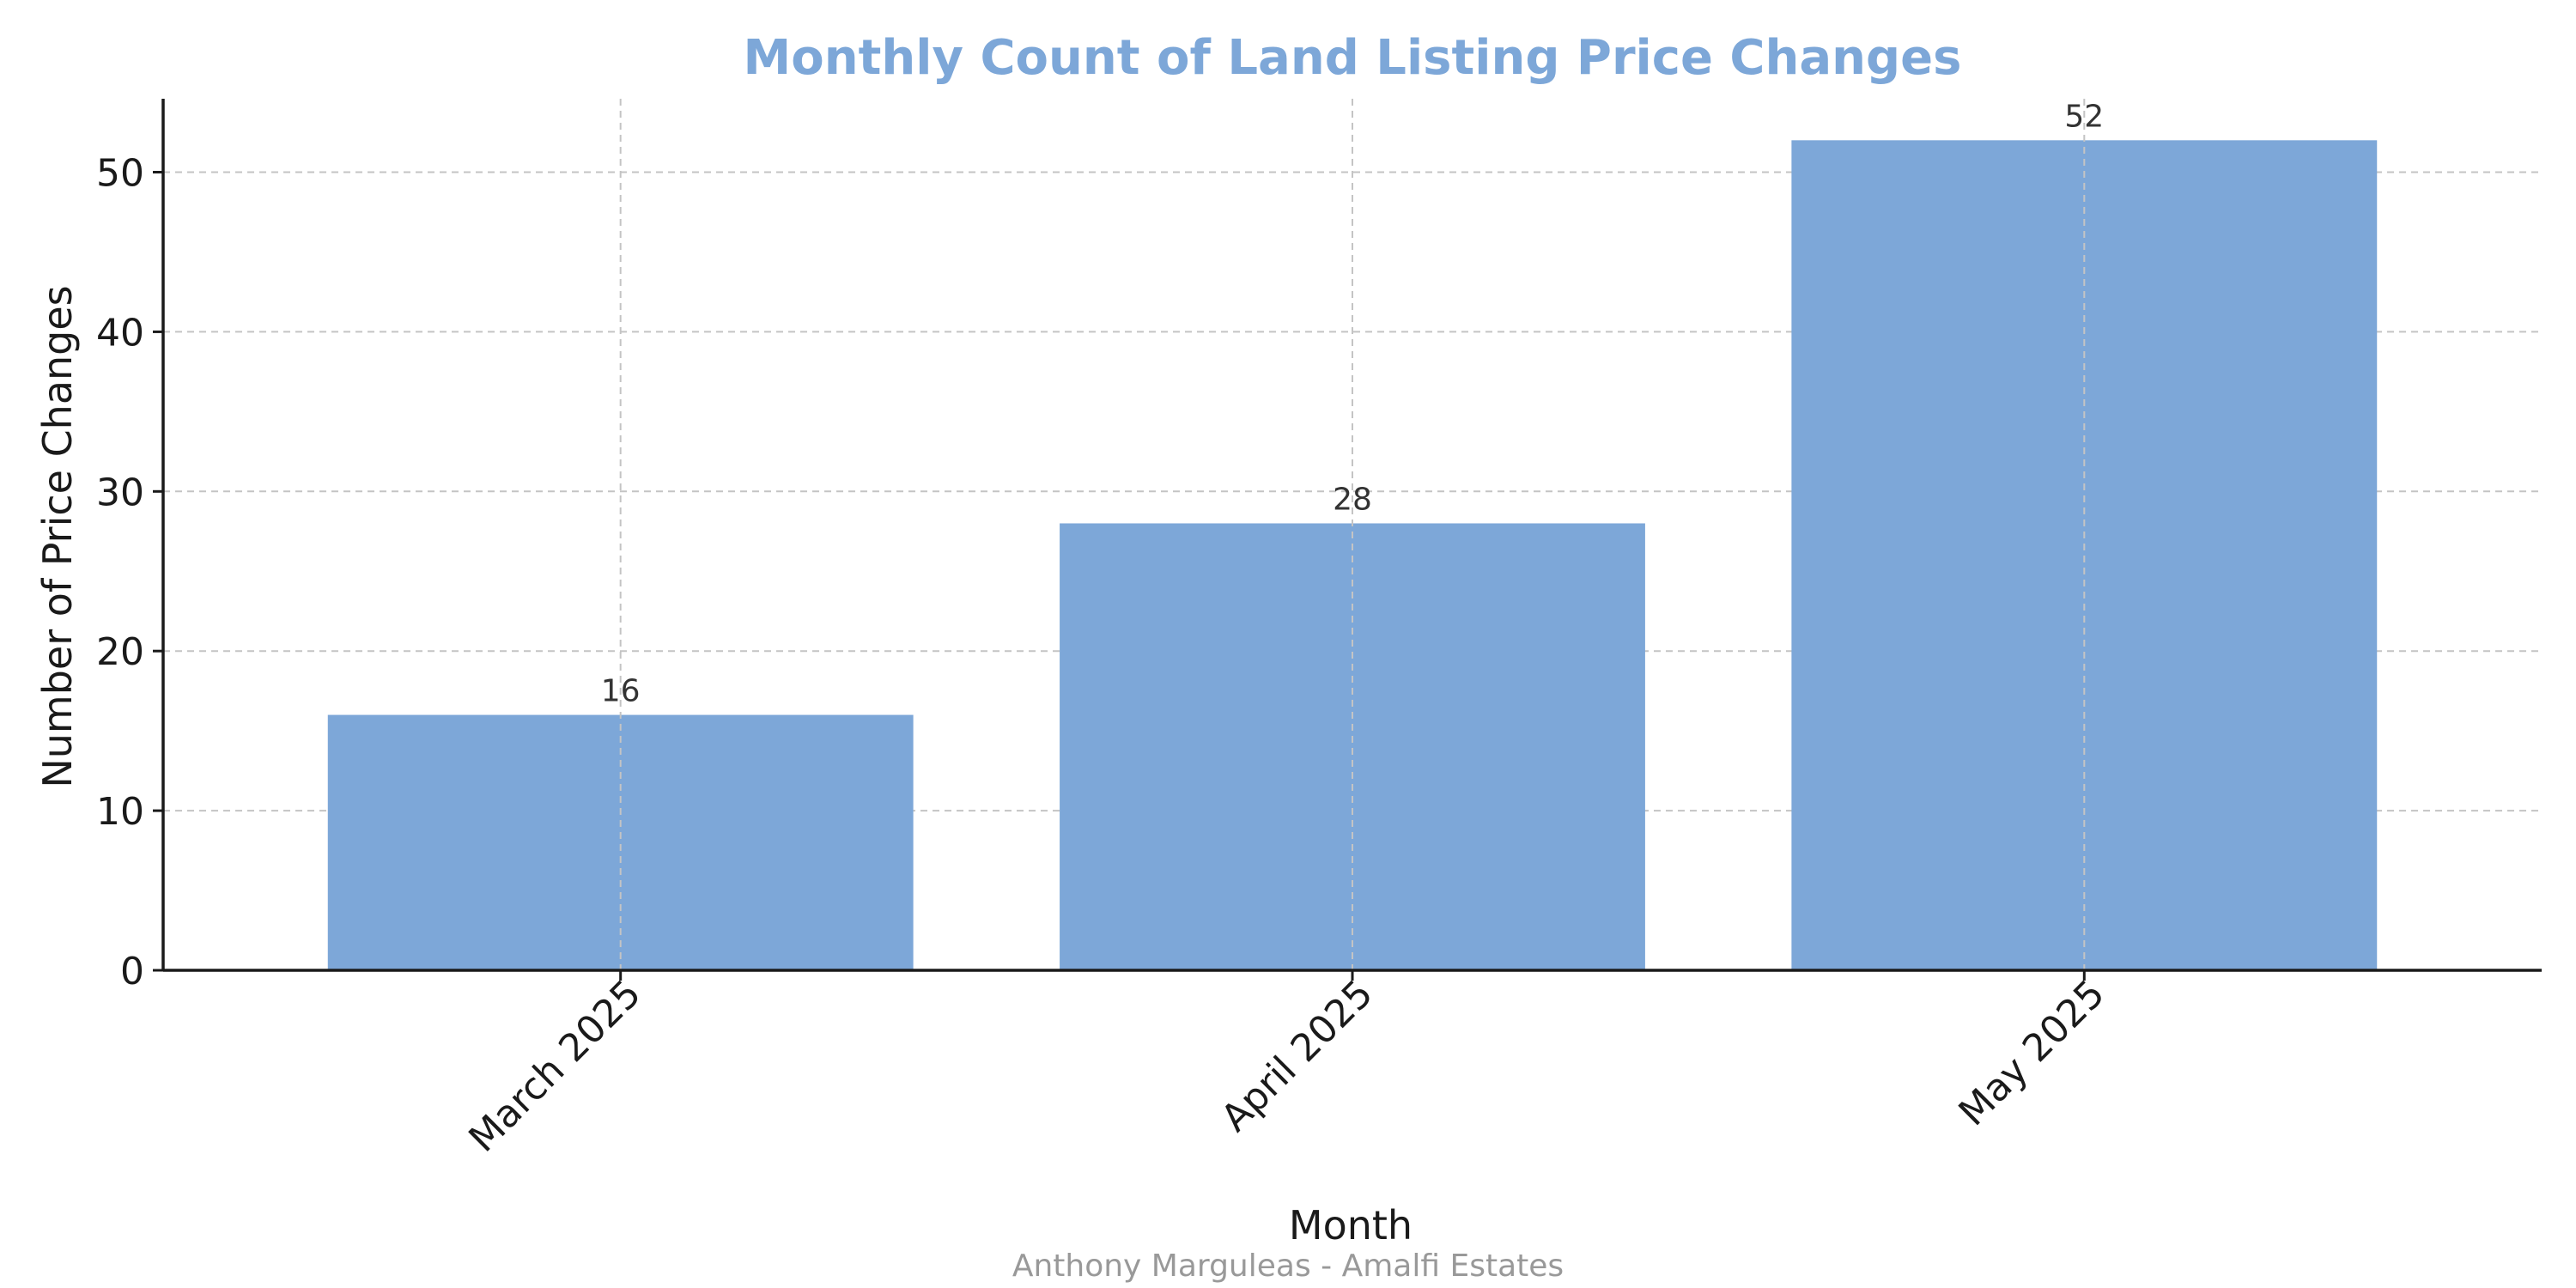  What do you see at coordinates (120, 333) in the screenshot?
I see `y-tick-label: 40` at bounding box center [120, 333].